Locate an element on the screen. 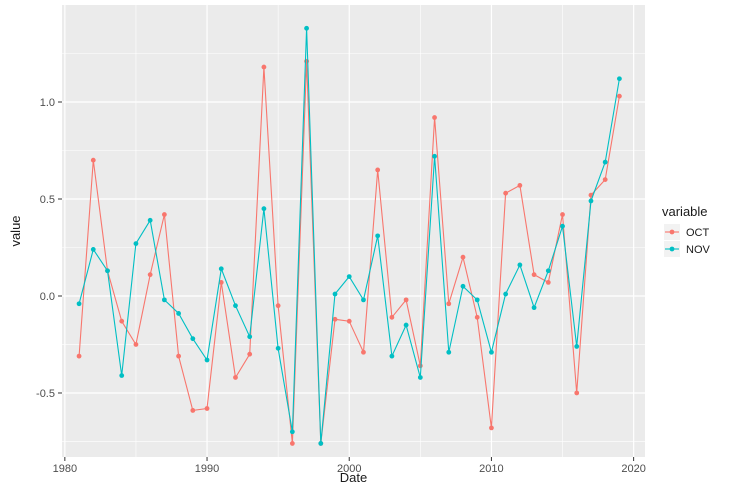  x-tick-label: 2010 is located at coordinates (491, 469).